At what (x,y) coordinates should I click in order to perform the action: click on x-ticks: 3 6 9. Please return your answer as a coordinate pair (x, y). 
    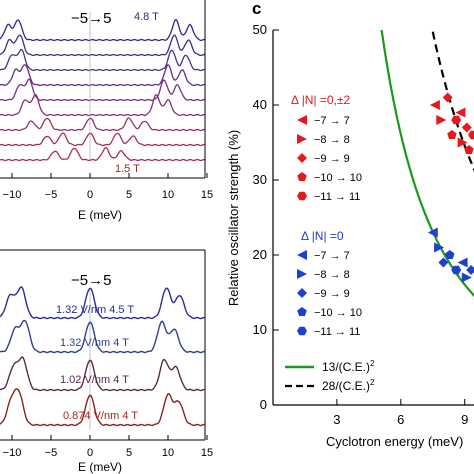
    Looking at the image, I should click on (400, 413).